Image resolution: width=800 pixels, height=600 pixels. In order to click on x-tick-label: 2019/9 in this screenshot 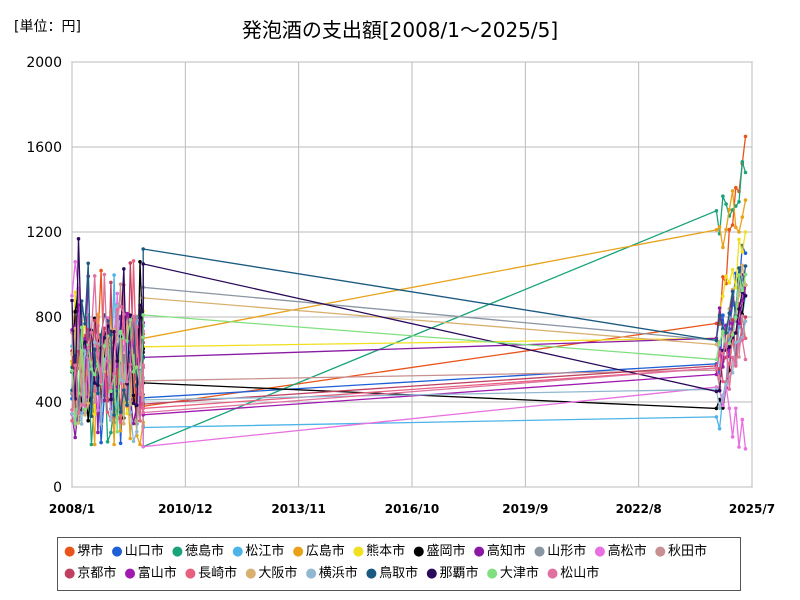, I will do `click(525, 509)`.